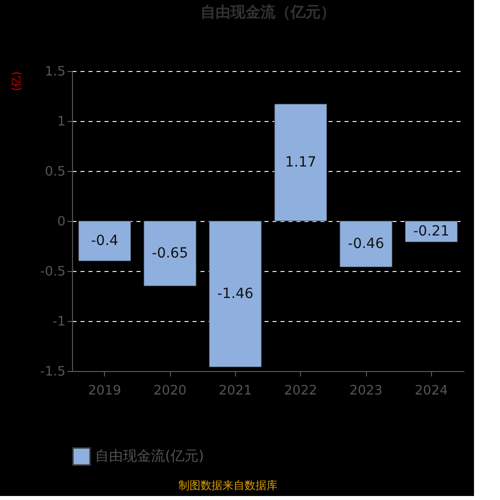 The image size is (500, 500). Describe the element at coordinates (235, 391) in the screenshot. I see `x-tick-label: 2021` at that location.